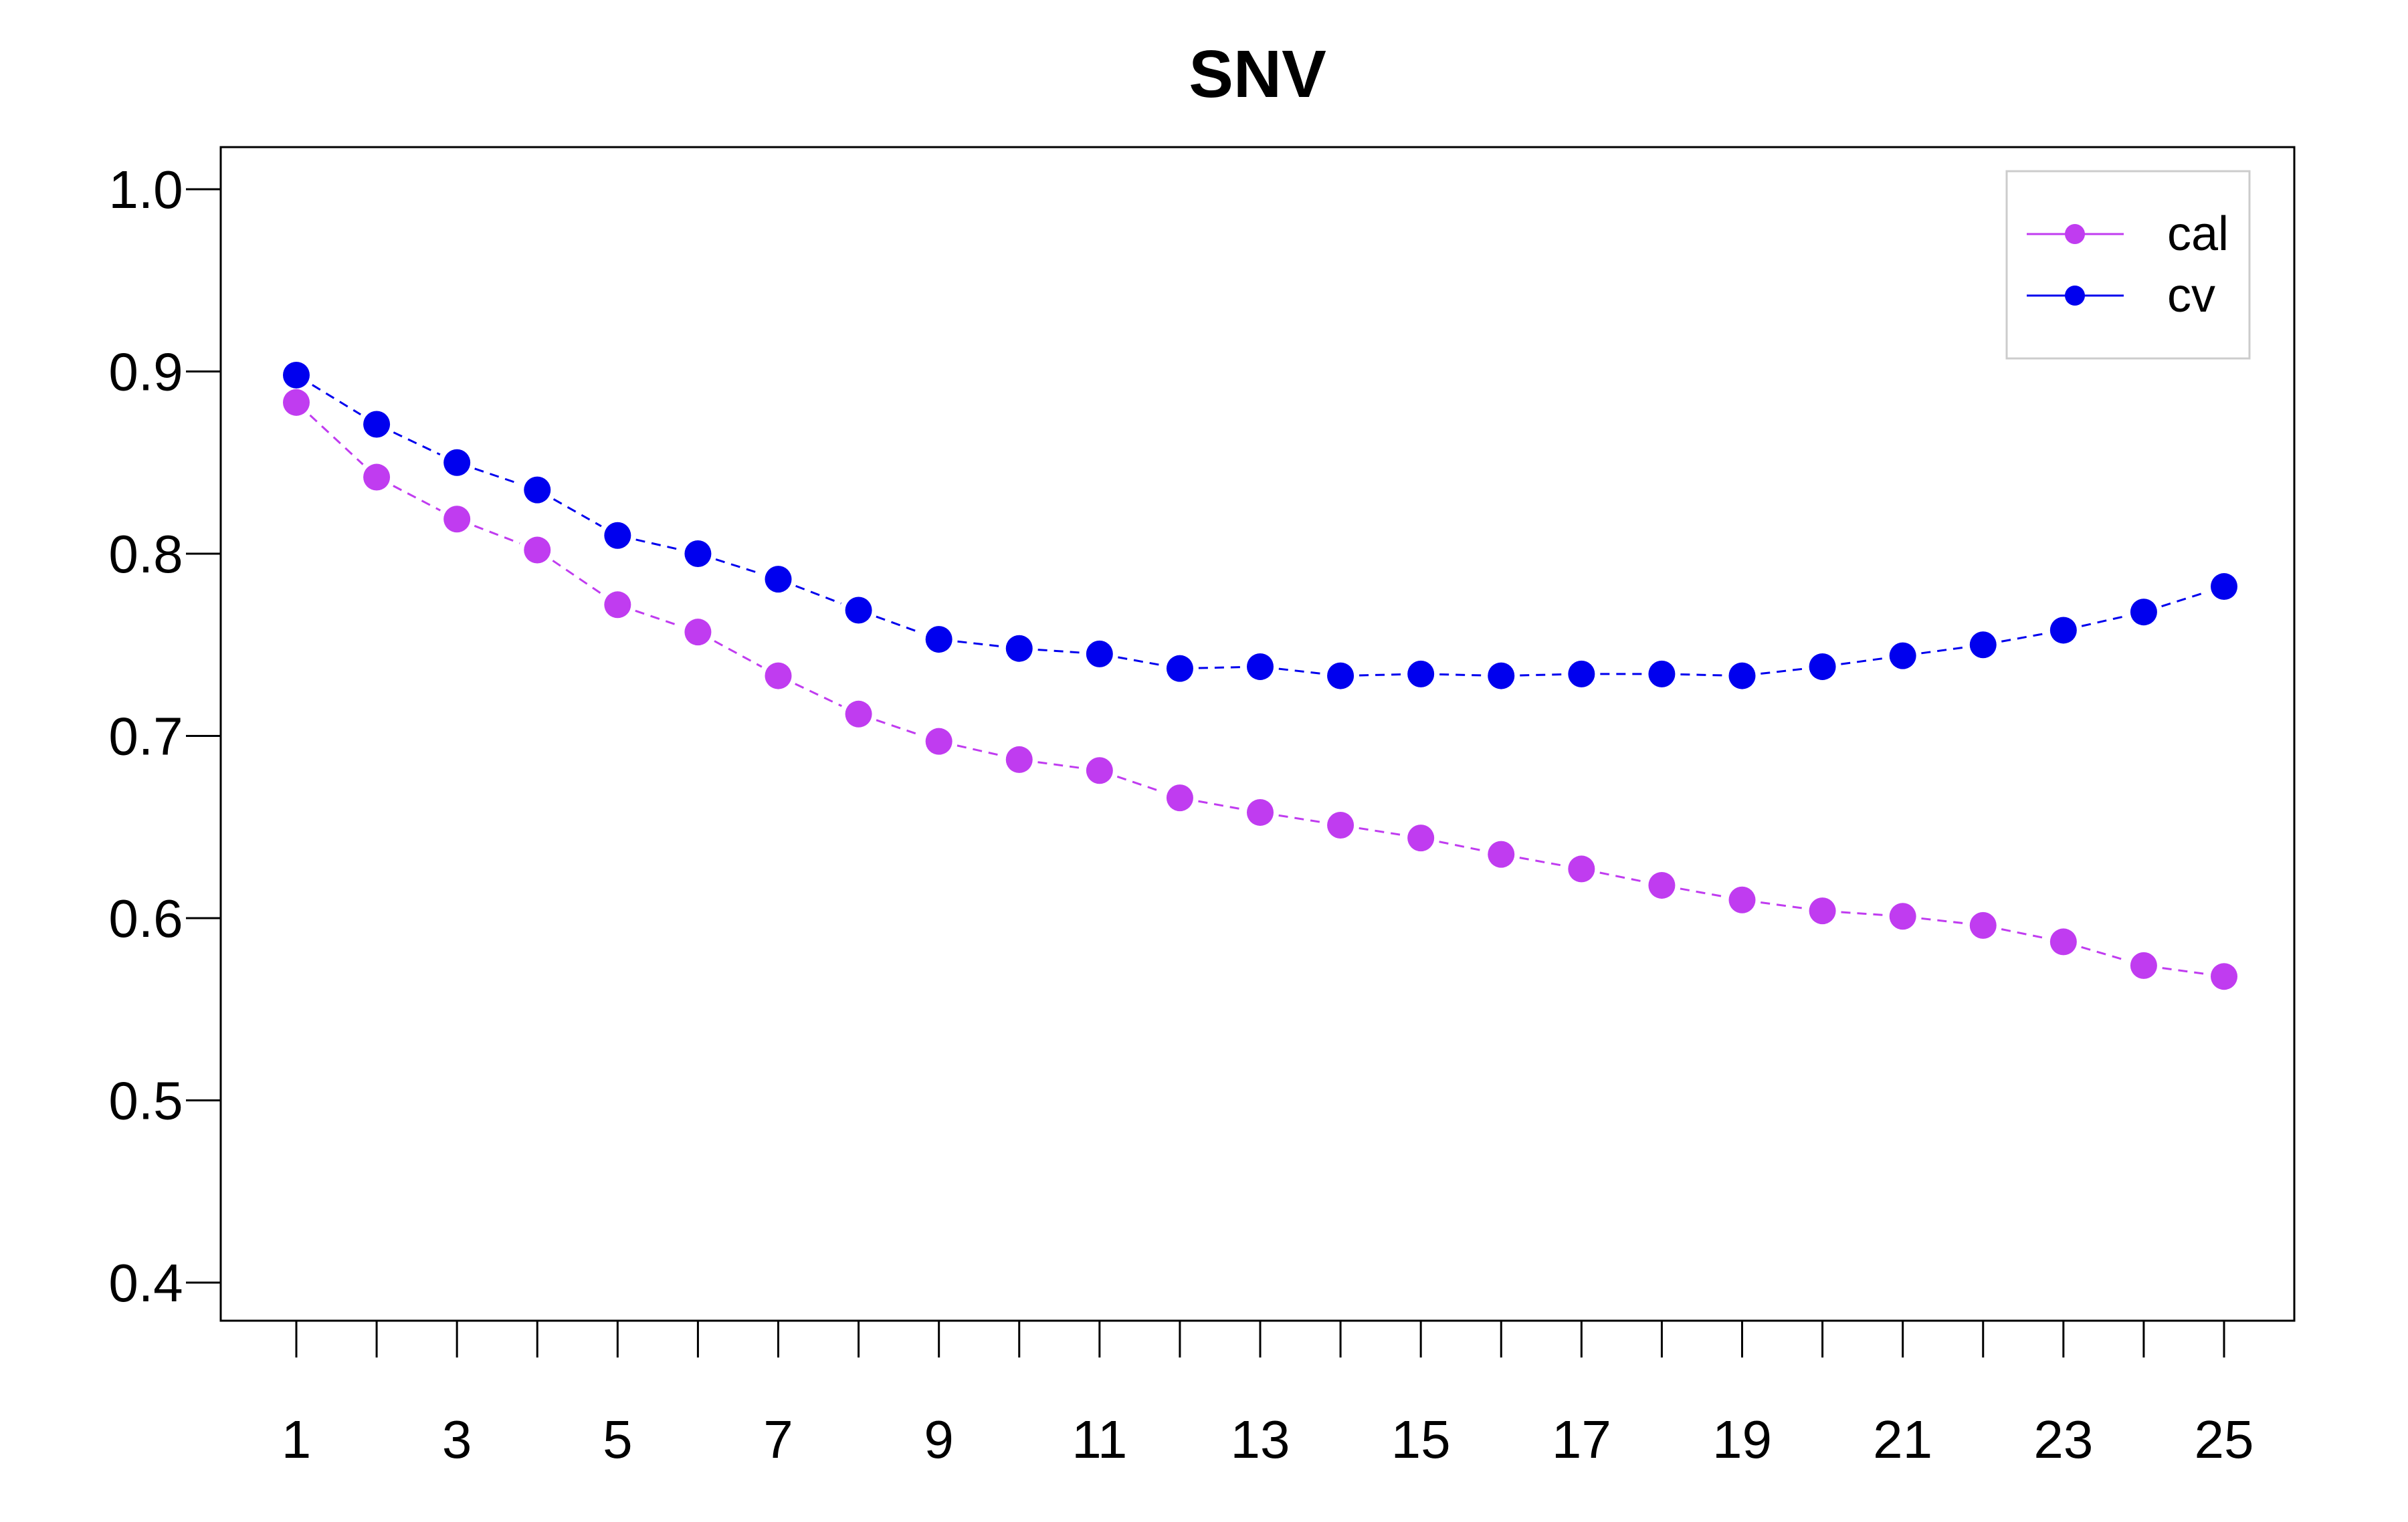 The width and height of the screenshot is (2408, 1522). I want to click on x-tick-label: 1, so click(297, 1440).